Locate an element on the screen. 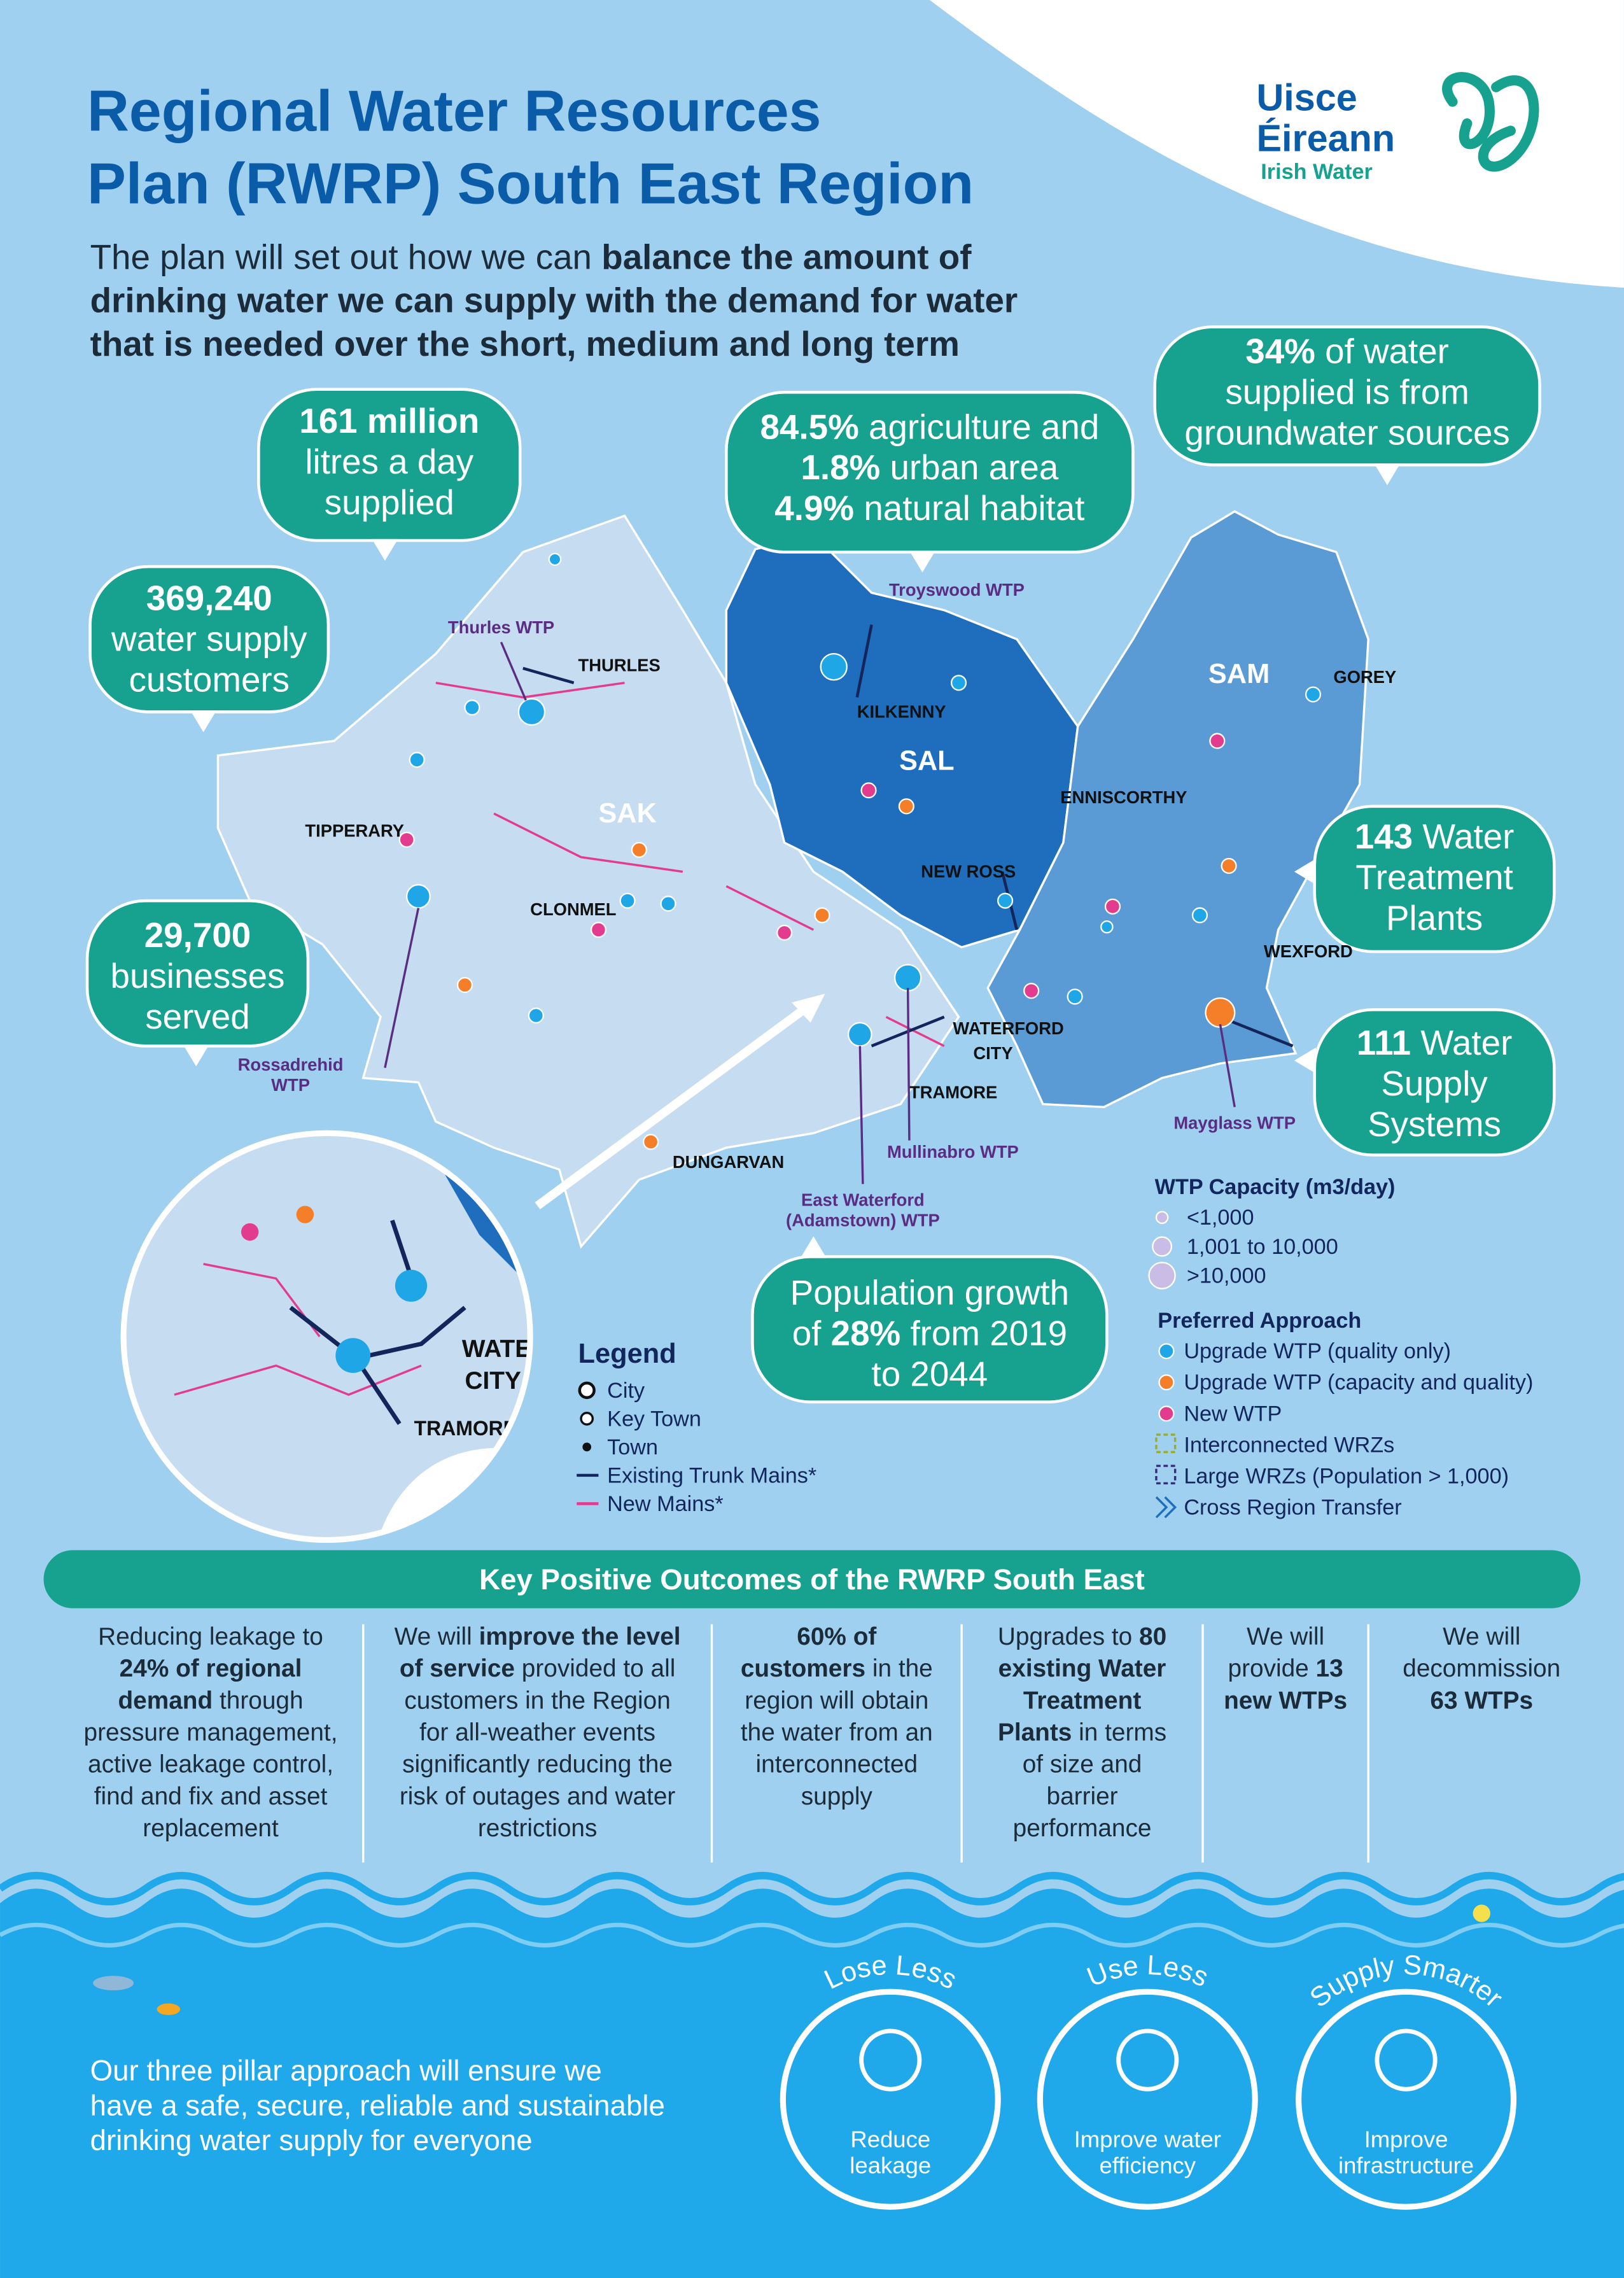 This screenshot has width=1624, height=2278. text: The plan will set out how we can is located at coordinates (346, 256).